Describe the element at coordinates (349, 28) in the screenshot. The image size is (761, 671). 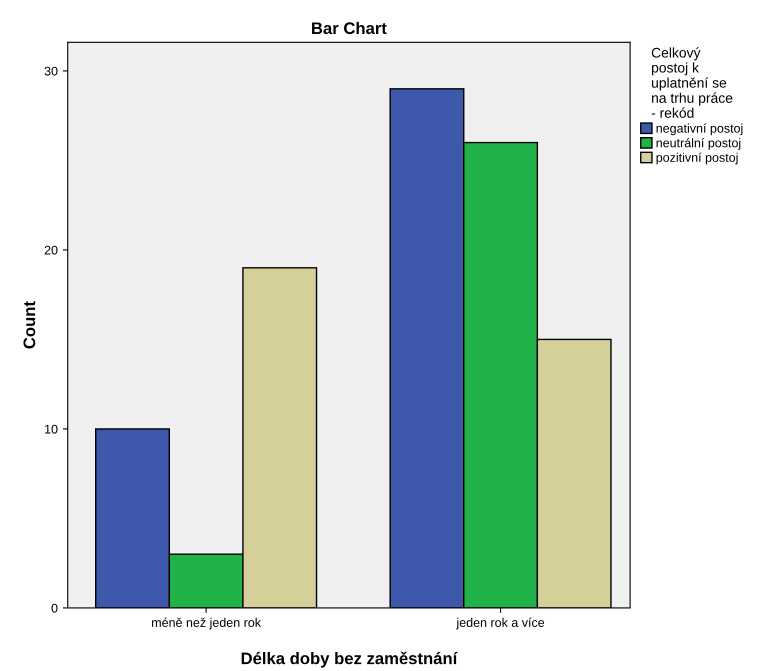
I see `chart-title: Bar Chart` at that location.